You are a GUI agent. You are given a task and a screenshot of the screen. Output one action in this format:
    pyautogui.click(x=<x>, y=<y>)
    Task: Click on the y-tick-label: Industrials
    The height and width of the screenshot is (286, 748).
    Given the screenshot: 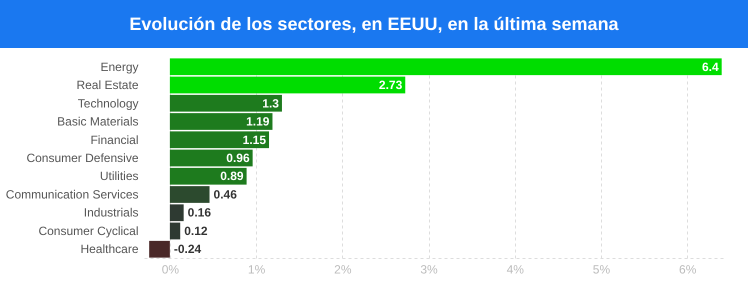 What is the action you would take?
    pyautogui.click(x=111, y=213)
    